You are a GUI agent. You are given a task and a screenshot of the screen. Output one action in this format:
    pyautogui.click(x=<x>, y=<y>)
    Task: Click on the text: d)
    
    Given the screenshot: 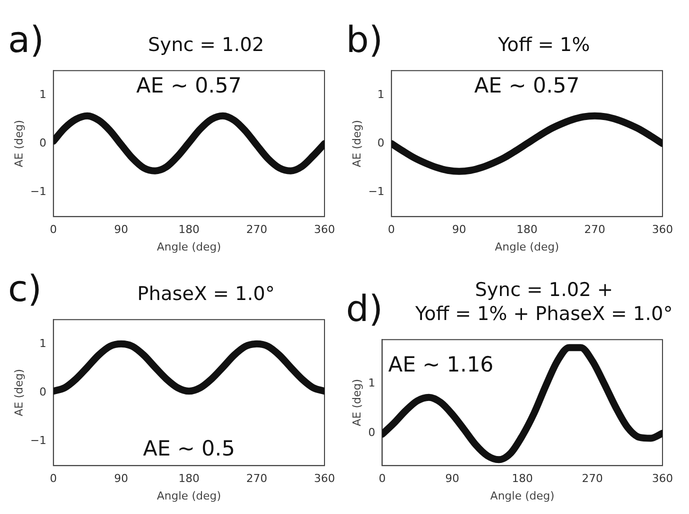 What is the action you would take?
    pyautogui.click(x=365, y=309)
    